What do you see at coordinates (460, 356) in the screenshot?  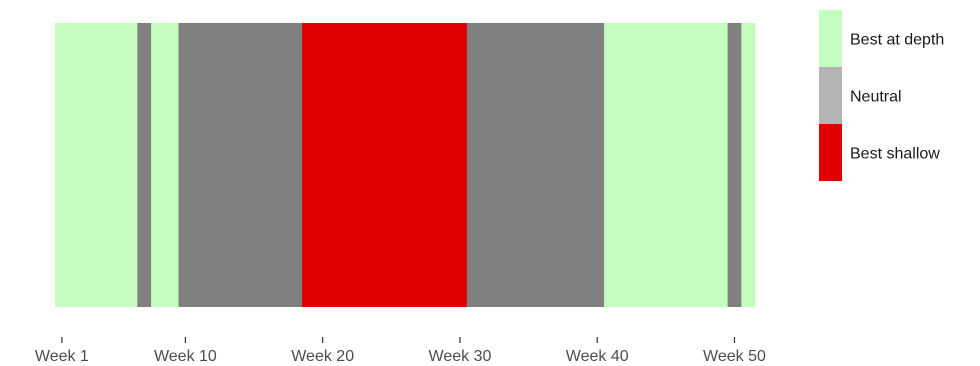 I see `x-tick-label-30: Week 30` at bounding box center [460, 356].